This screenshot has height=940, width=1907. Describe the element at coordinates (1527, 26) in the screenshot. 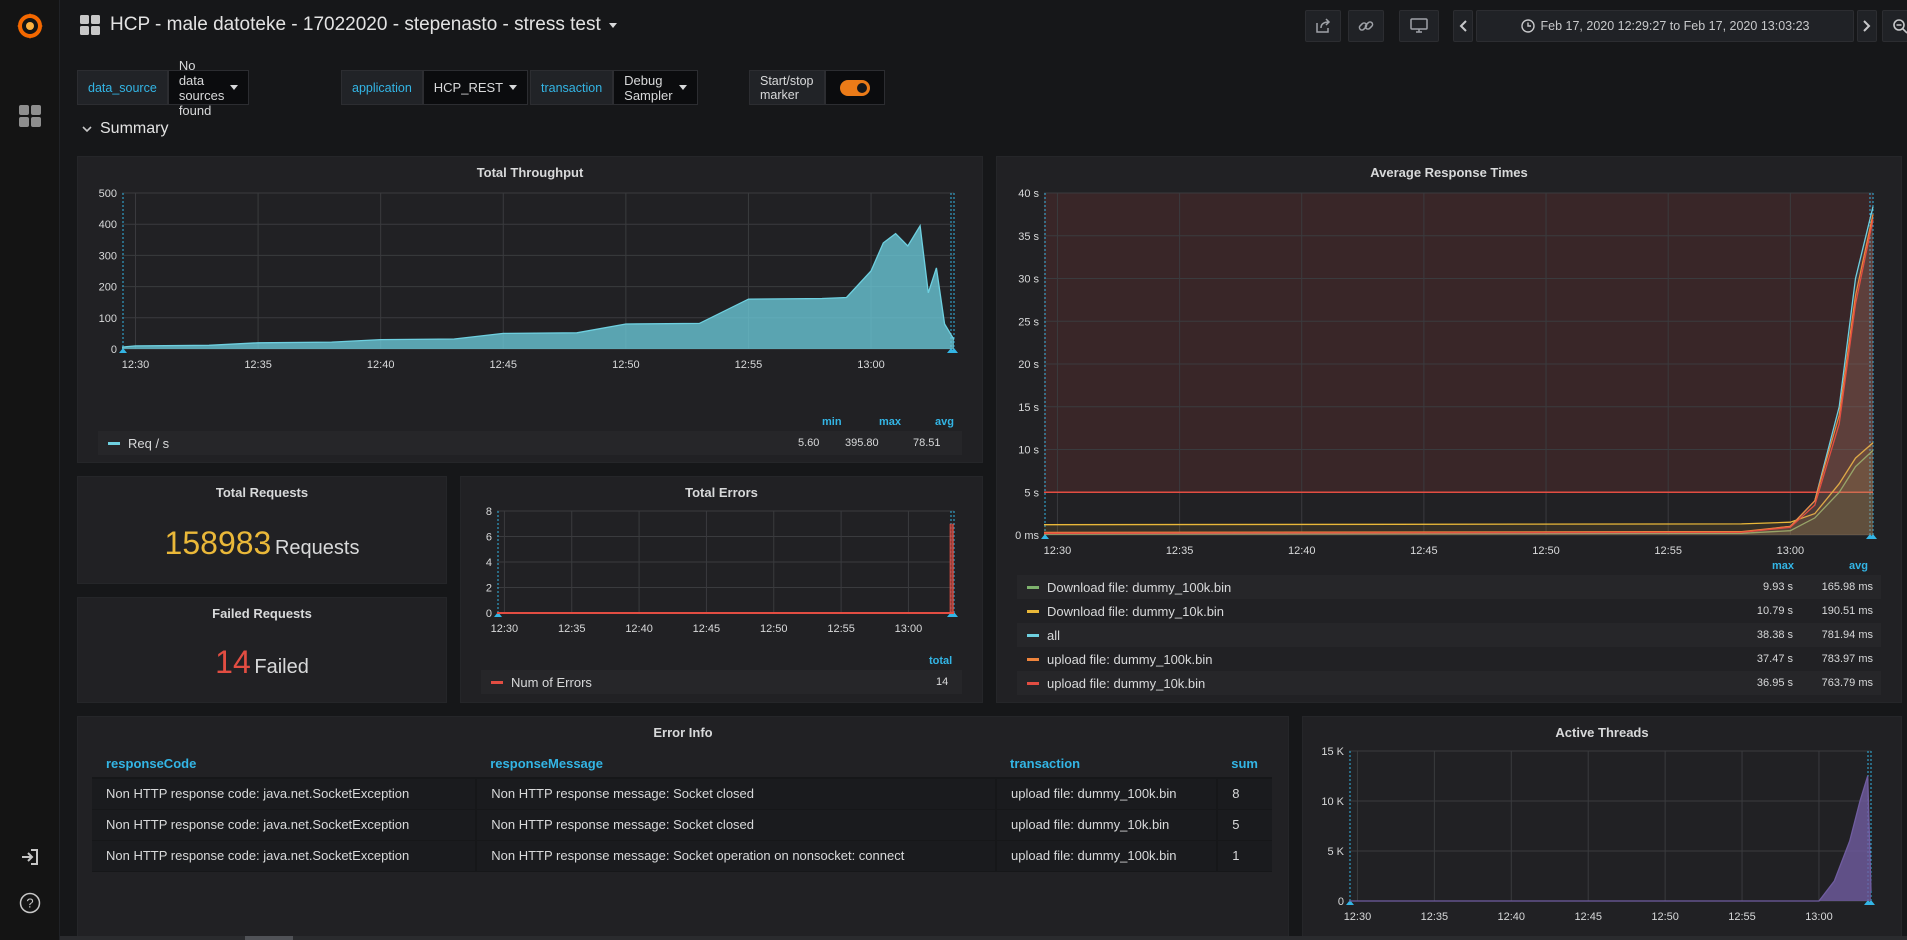

I see `clock-icon` at that location.